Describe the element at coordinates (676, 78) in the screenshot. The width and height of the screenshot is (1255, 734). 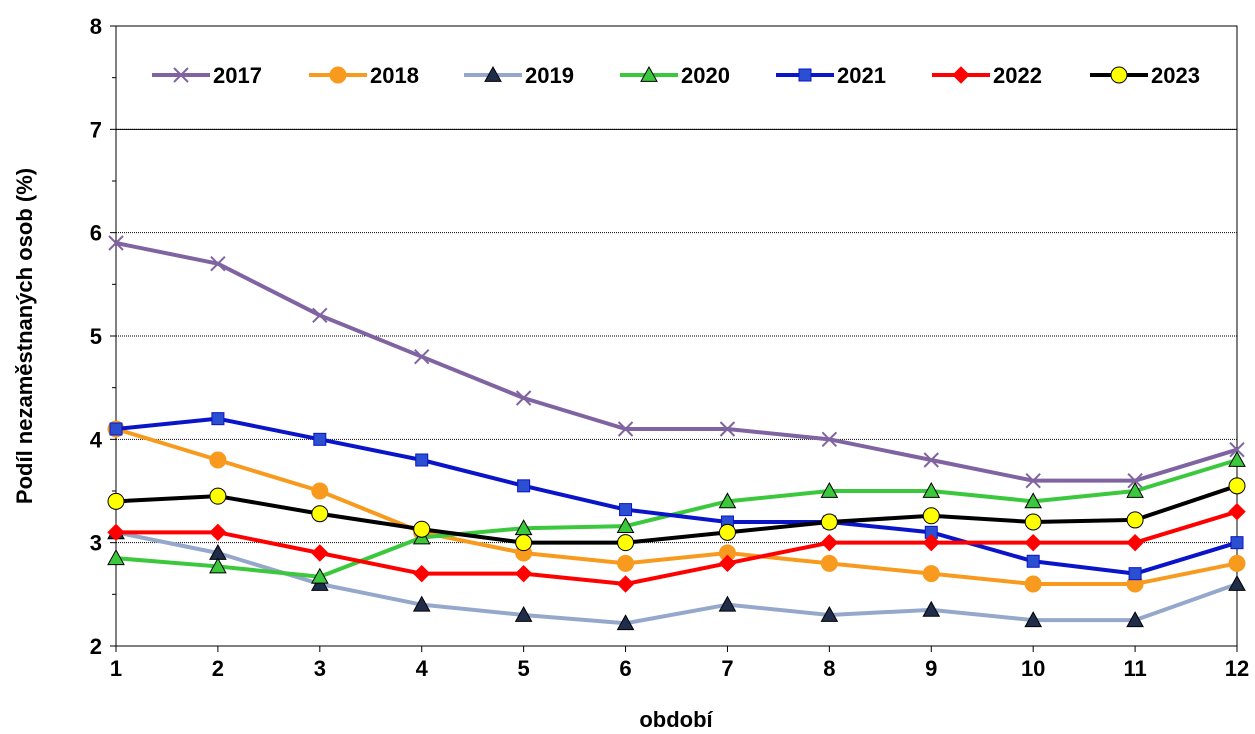
I see `legend: 2017 2018 2019 2020 2021 2022 2023` at that location.